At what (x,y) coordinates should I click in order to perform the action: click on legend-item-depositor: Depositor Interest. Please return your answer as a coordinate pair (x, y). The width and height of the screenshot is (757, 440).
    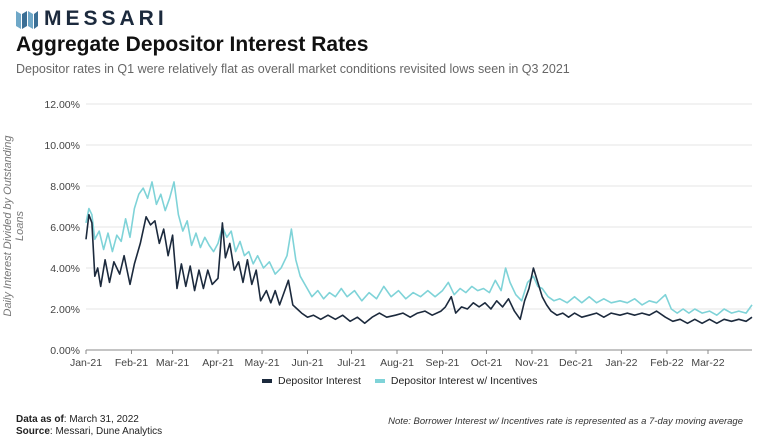
    Looking at the image, I should click on (311, 381).